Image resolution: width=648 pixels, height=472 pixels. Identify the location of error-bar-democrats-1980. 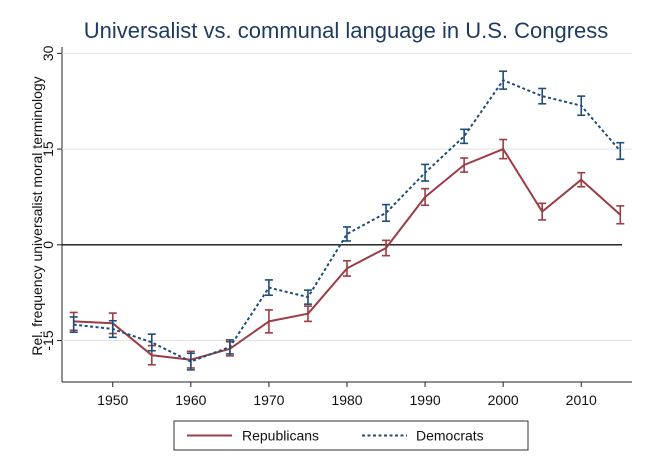
(347, 234).